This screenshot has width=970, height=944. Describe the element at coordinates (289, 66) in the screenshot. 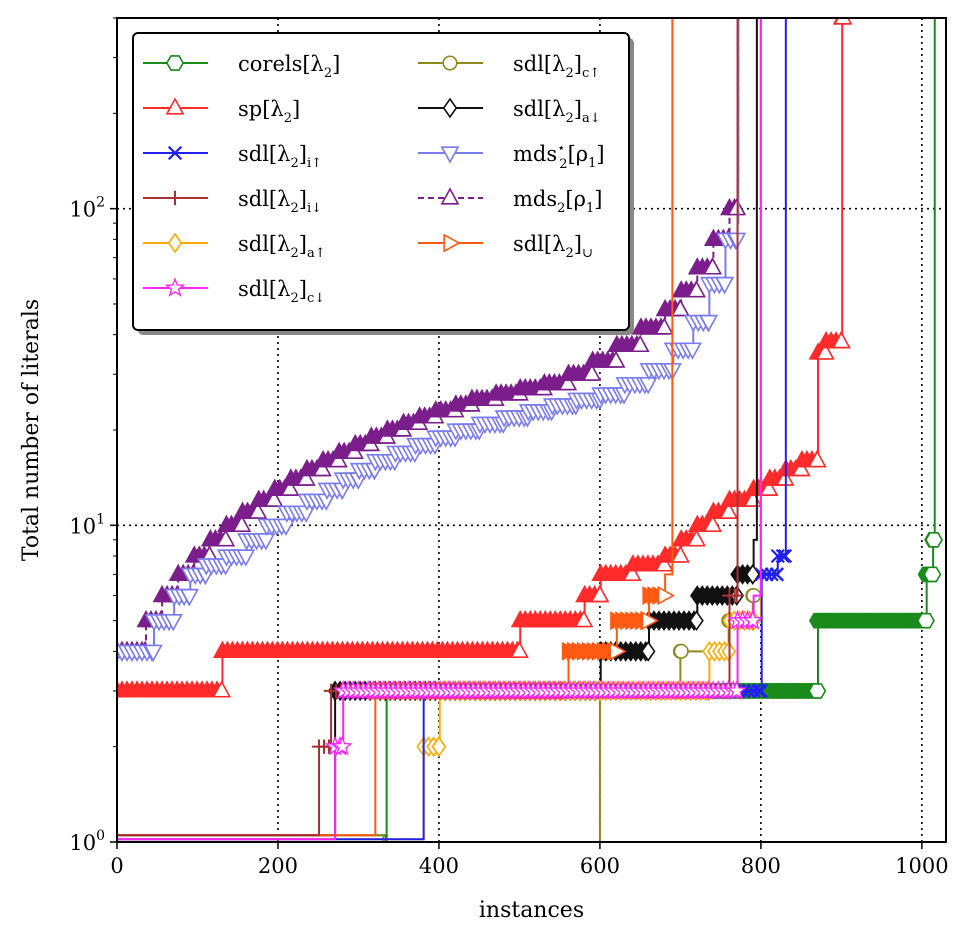

I see `legend-label: corels[λ2]` at that location.